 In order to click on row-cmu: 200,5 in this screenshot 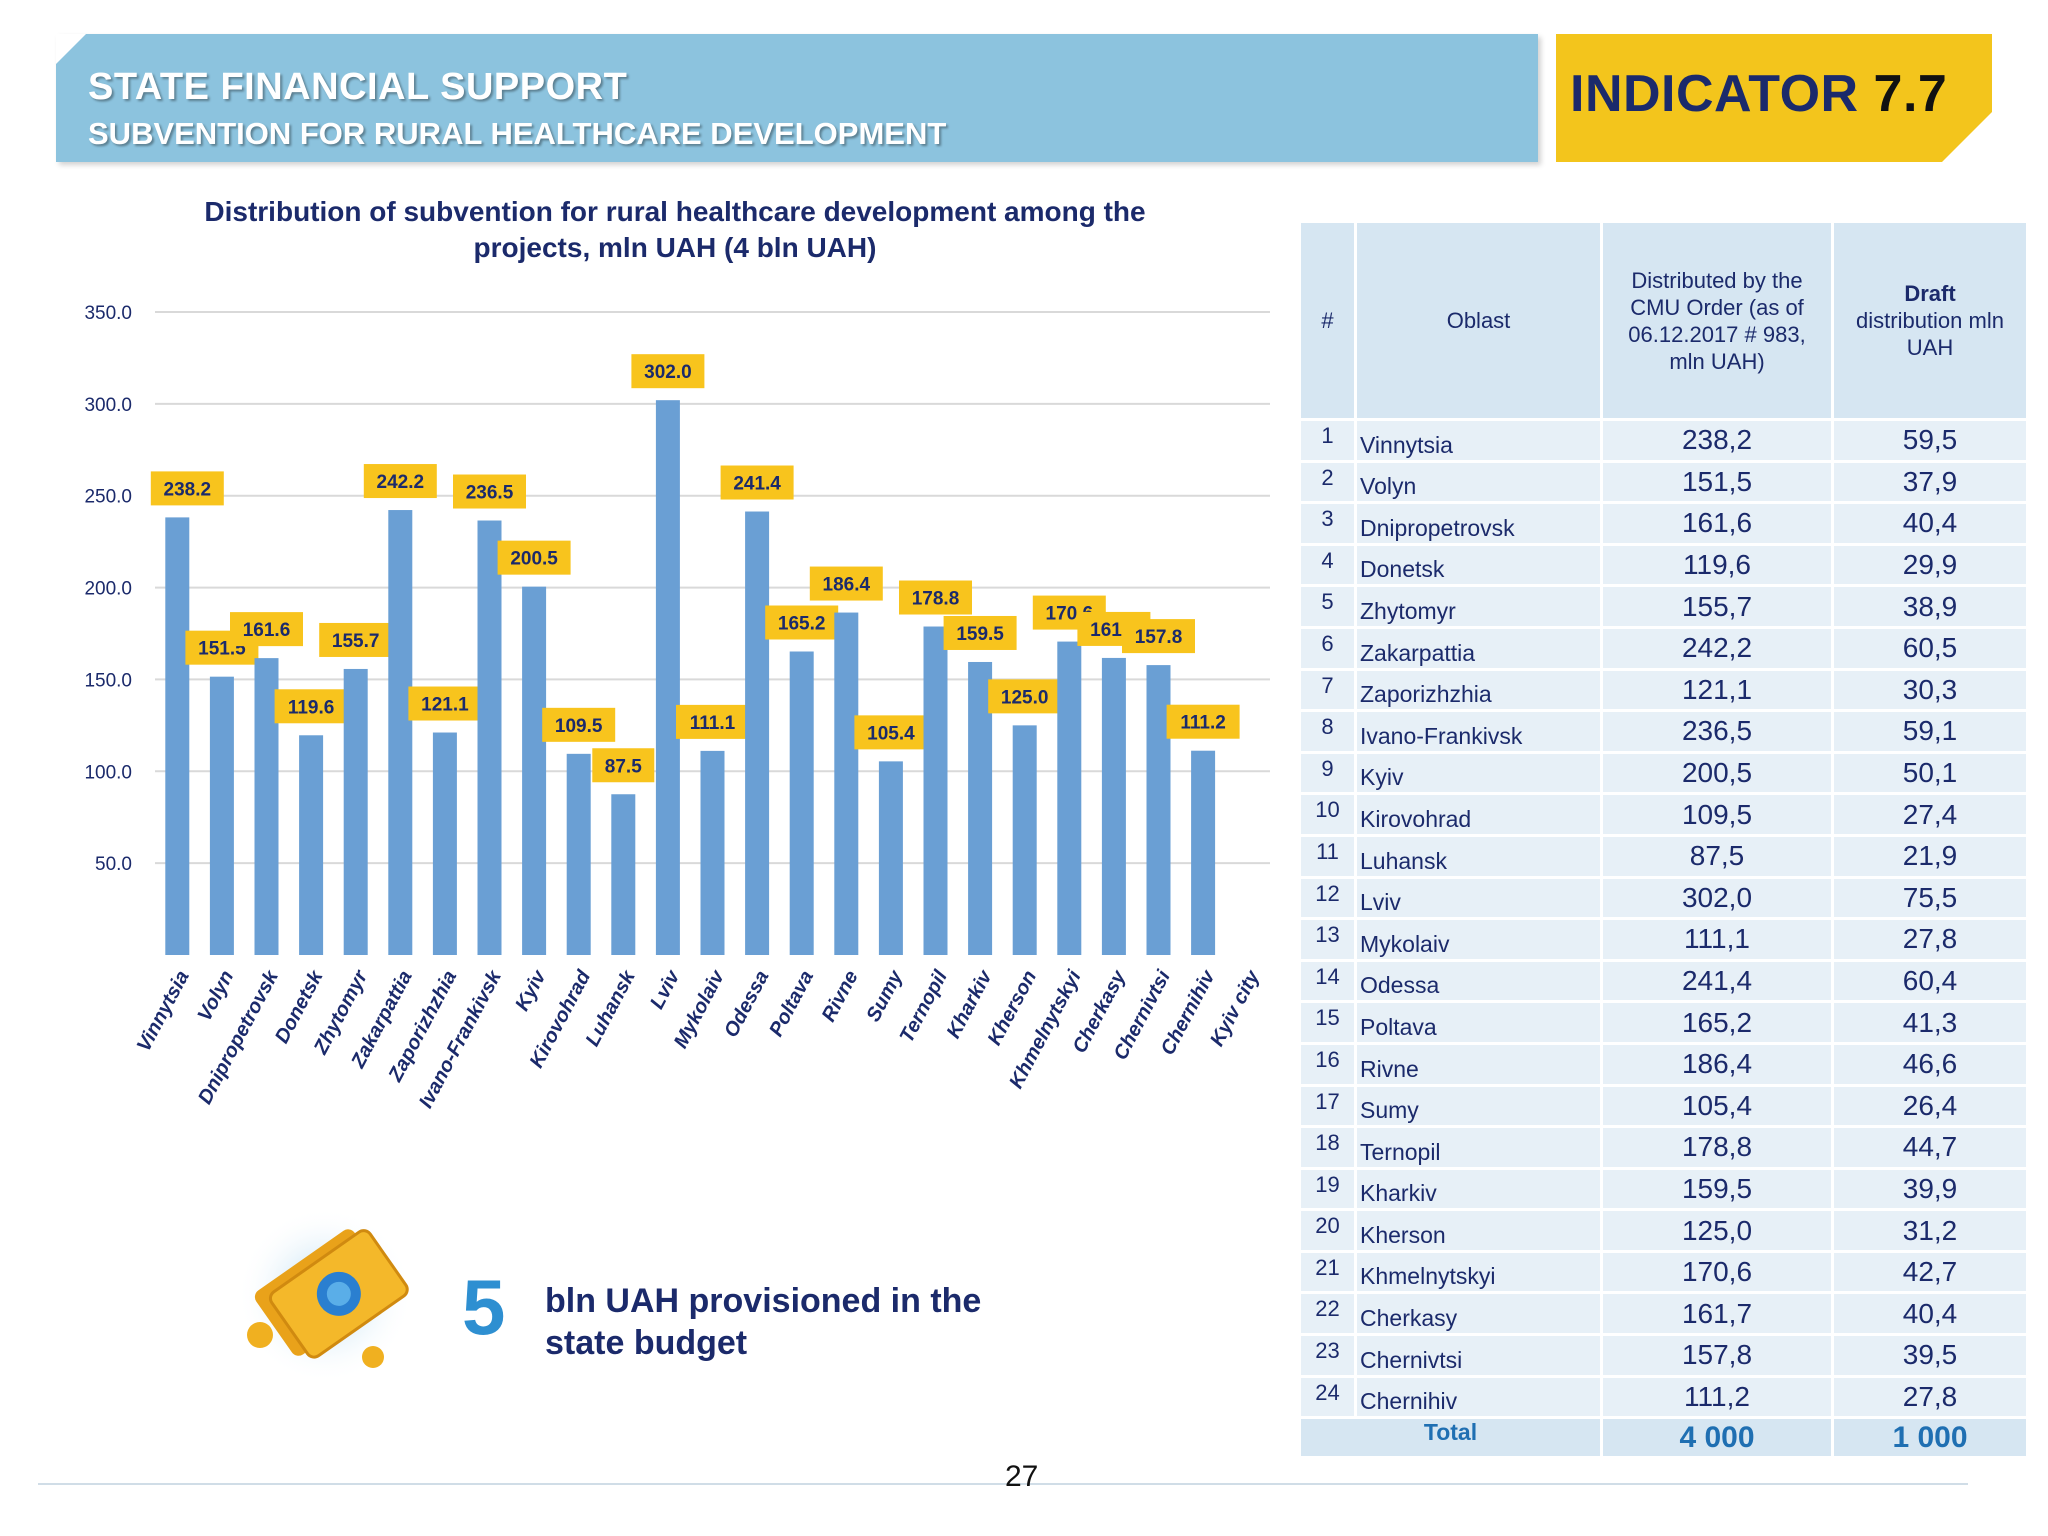, I will do `click(1717, 773)`.